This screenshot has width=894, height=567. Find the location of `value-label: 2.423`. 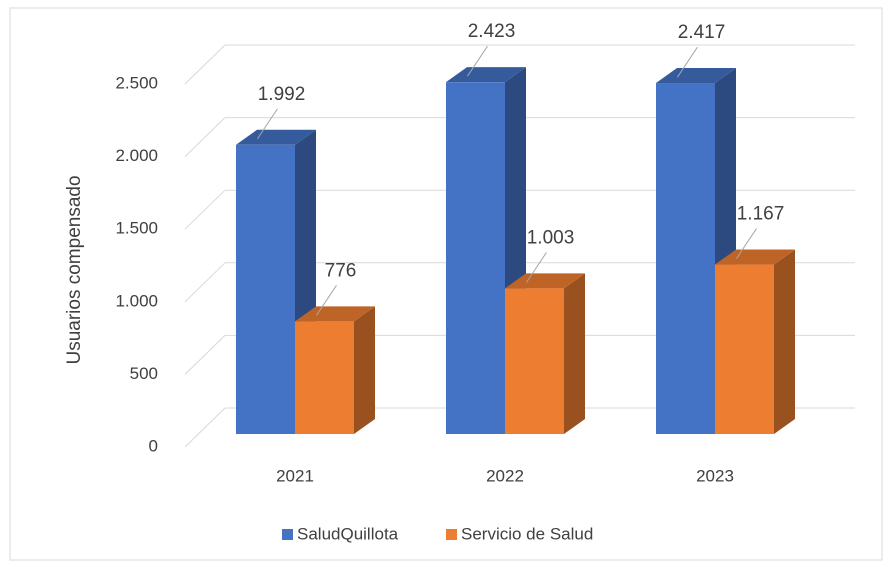

value-label: 2.423 is located at coordinates (492, 31).